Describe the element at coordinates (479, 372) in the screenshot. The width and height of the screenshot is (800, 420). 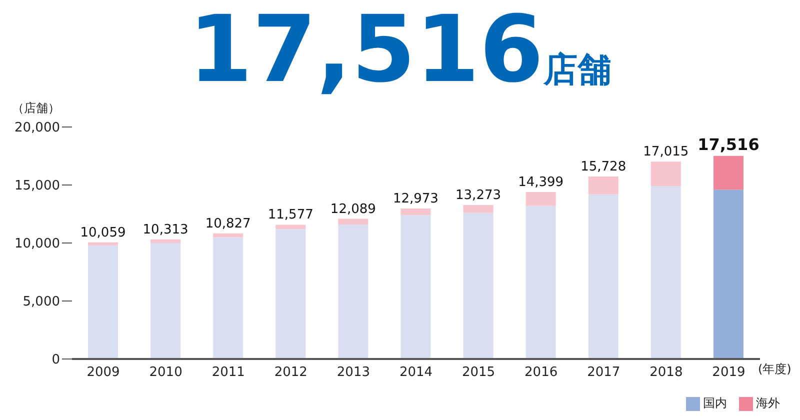
I see `x-tick-label: 2015` at that location.